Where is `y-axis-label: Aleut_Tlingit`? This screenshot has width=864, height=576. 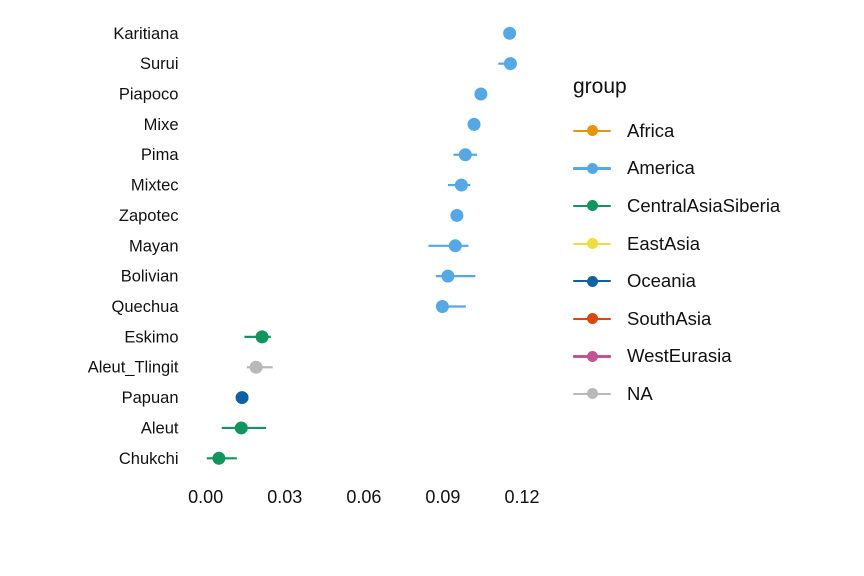 y-axis-label: Aleut_Tlingit is located at coordinates (133, 368).